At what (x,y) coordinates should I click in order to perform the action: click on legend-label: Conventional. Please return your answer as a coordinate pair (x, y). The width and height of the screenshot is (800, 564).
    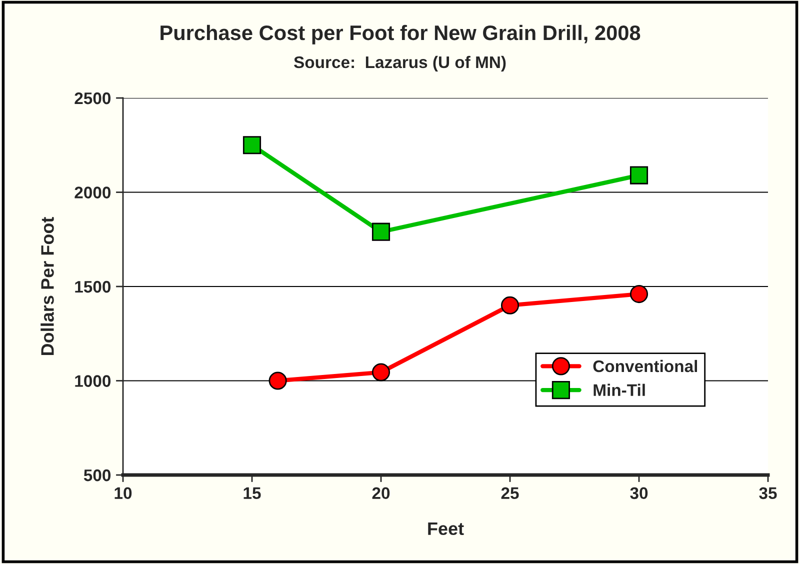
    Looking at the image, I should click on (645, 366).